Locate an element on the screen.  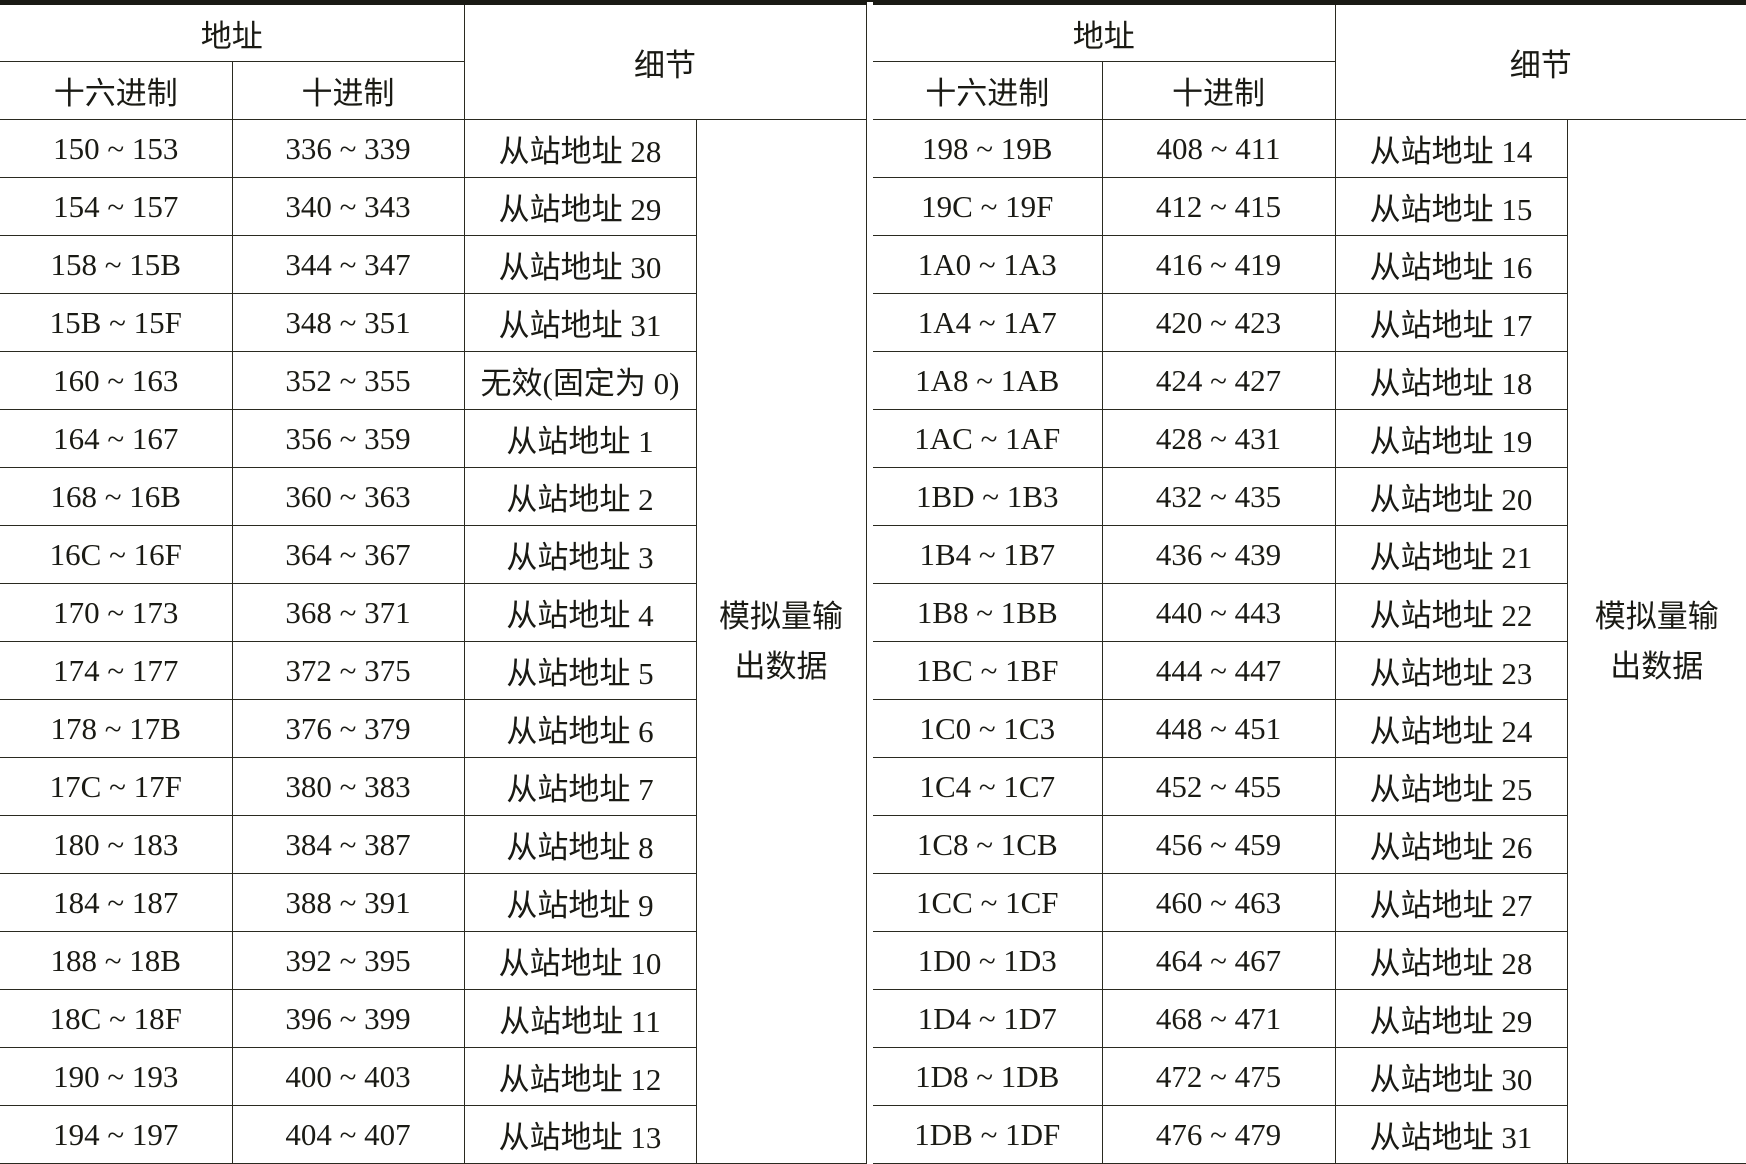
table-row: 1BC ~ 1BF 444 ~ 447 从站地址 23 is located at coordinates (1309, 670).